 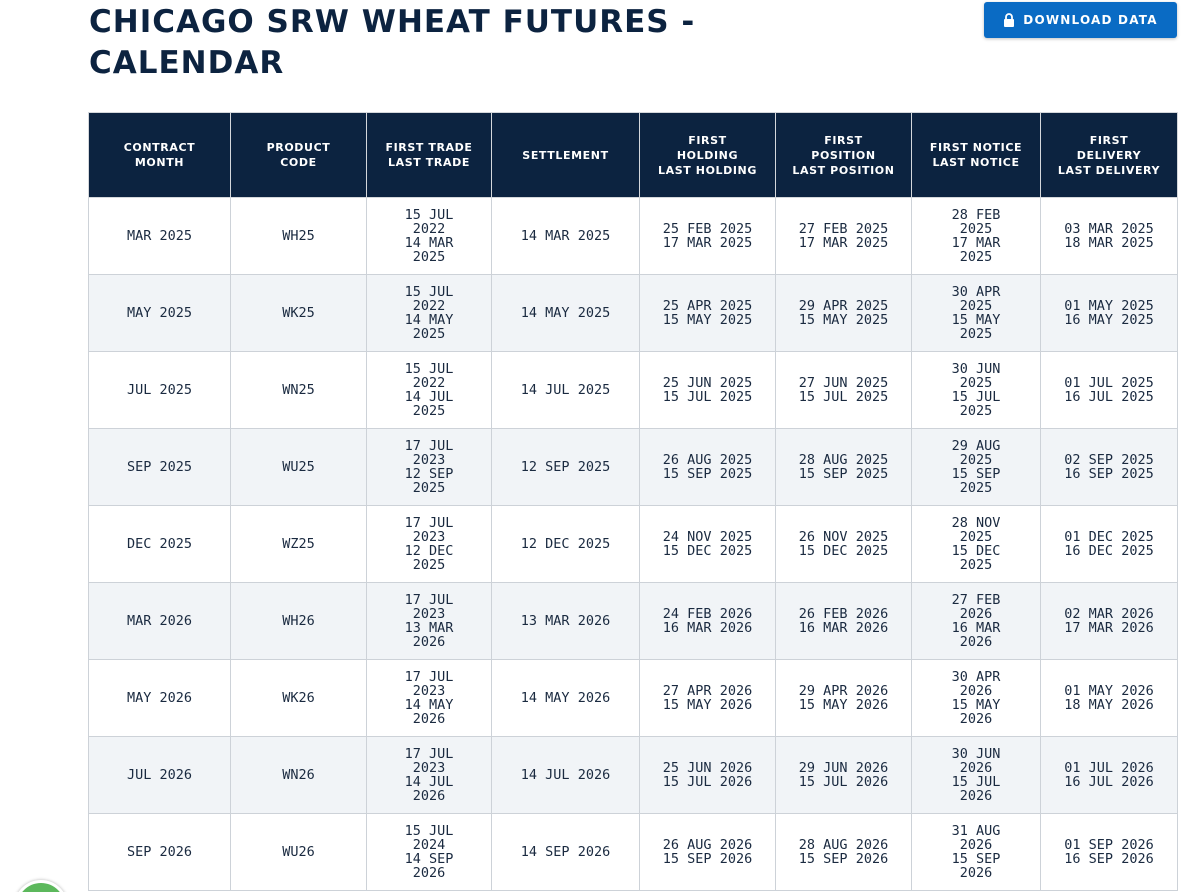 What do you see at coordinates (976, 621) in the screenshot?
I see `notice-dates-cell: 27 FEB 2026 16 MAR 2026` at bounding box center [976, 621].